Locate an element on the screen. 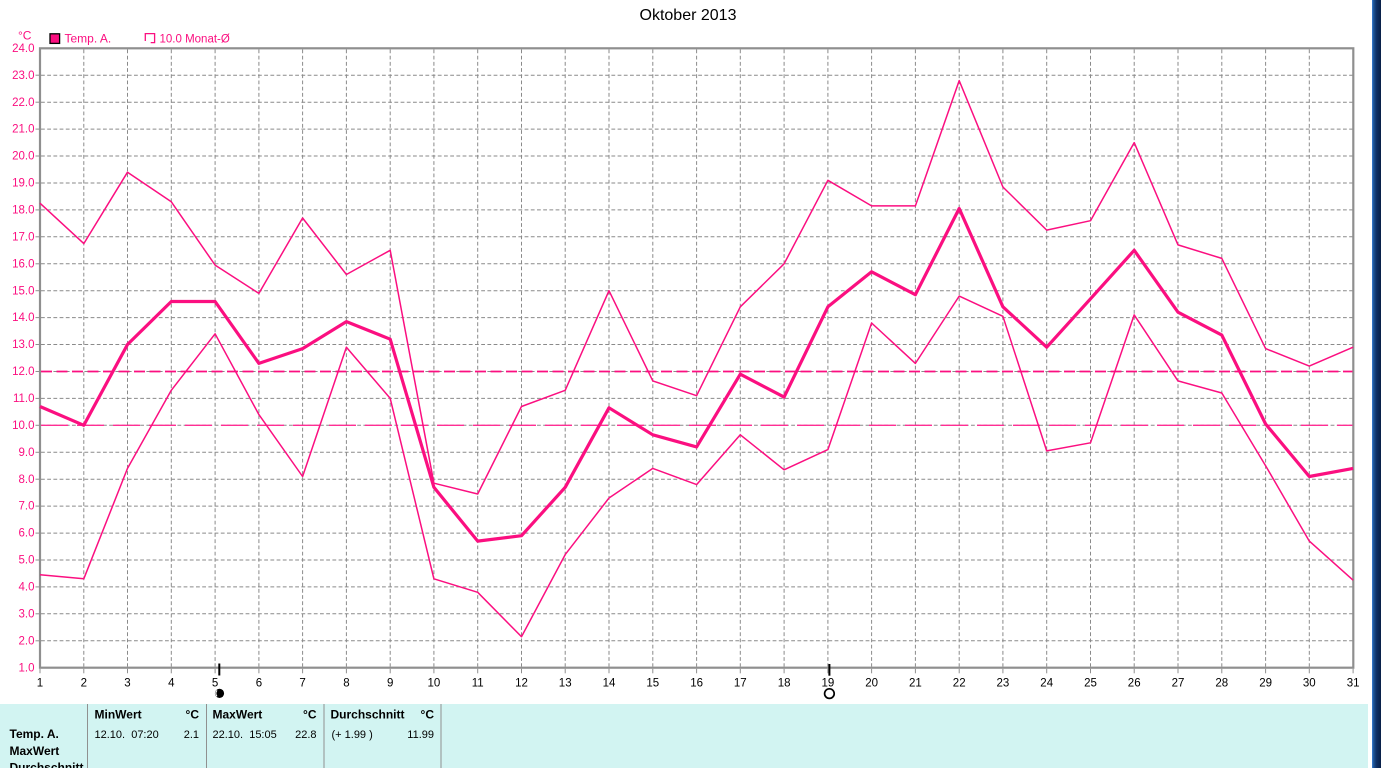 The image size is (1381, 773). svg-text: 6 is located at coordinates (259, 683).